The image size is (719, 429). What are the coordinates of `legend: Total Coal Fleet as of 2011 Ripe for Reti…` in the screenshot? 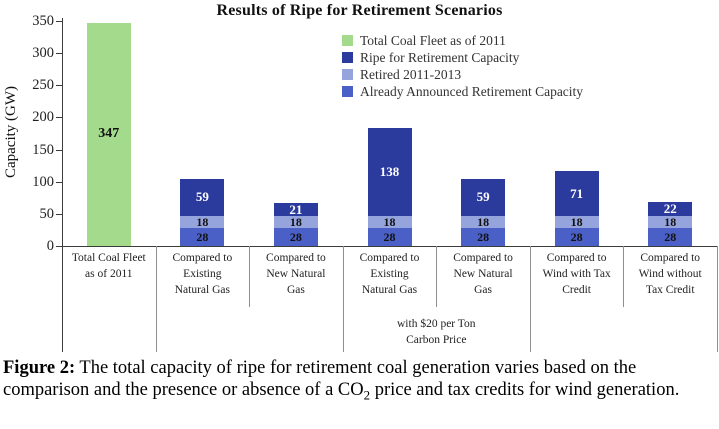 It's located at (462, 66).